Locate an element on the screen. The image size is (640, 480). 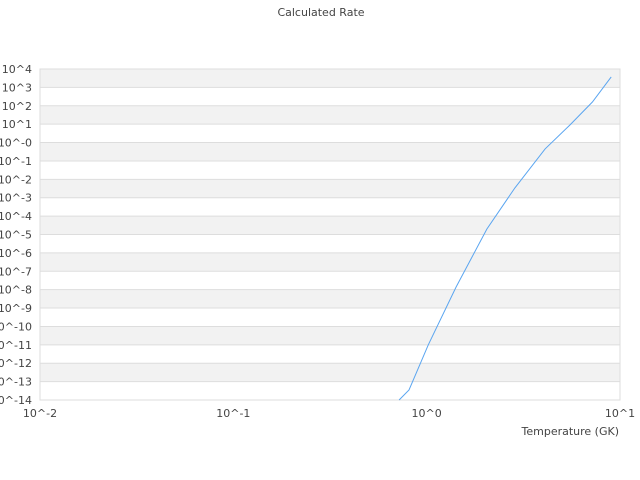
y-tick-label: 10^1 is located at coordinates (17, 124).